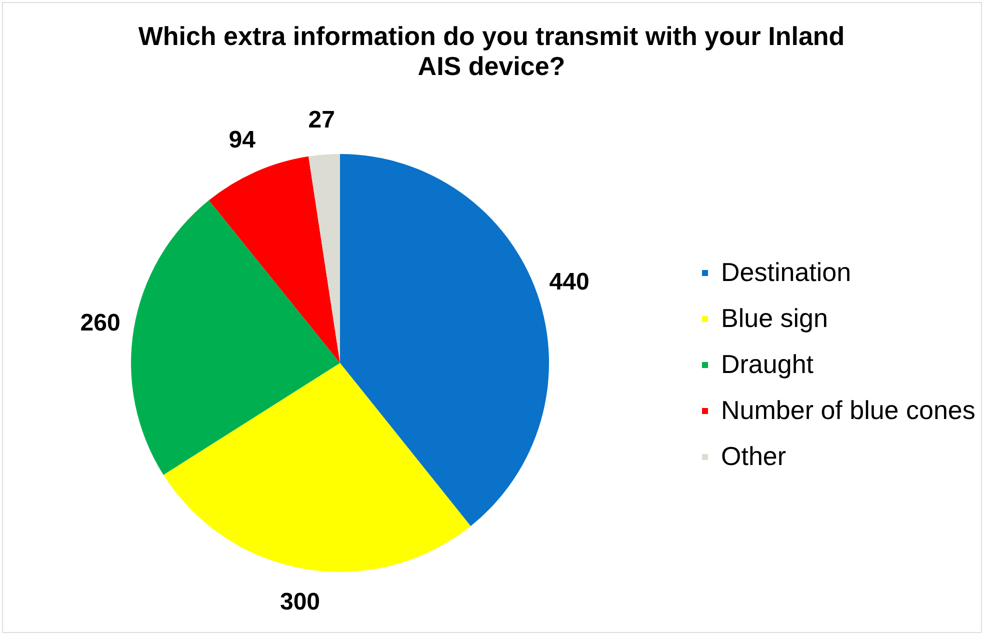 The width and height of the screenshot is (983, 634). What do you see at coordinates (774, 318) in the screenshot?
I see `legend-label: Blue sign` at bounding box center [774, 318].